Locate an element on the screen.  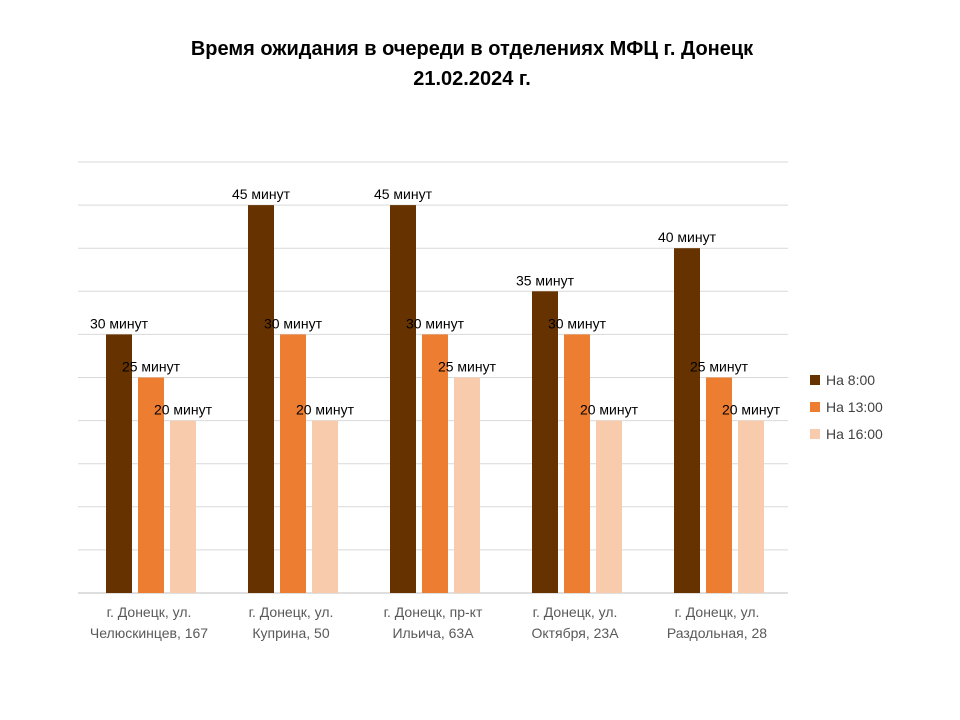
category-label: Челюскинцев, 167 is located at coordinates (149, 633).